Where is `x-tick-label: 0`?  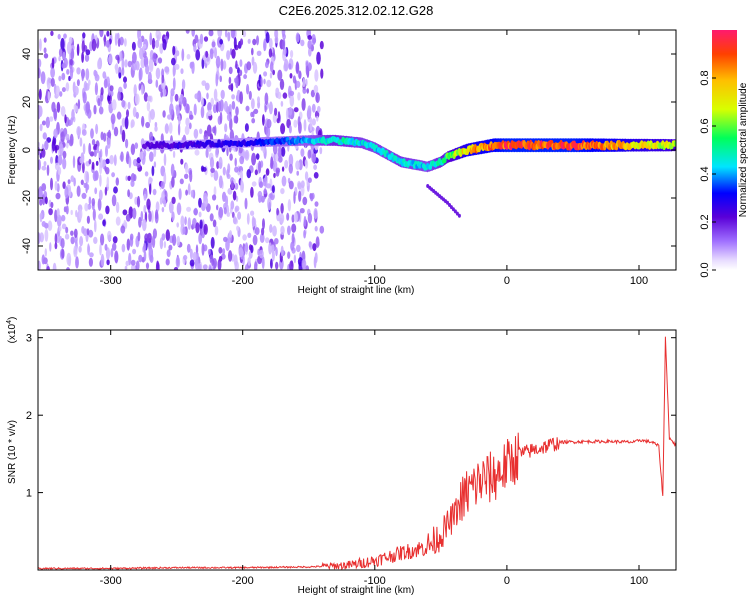 x-tick-label: 0 is located at coordinates (507, 281).